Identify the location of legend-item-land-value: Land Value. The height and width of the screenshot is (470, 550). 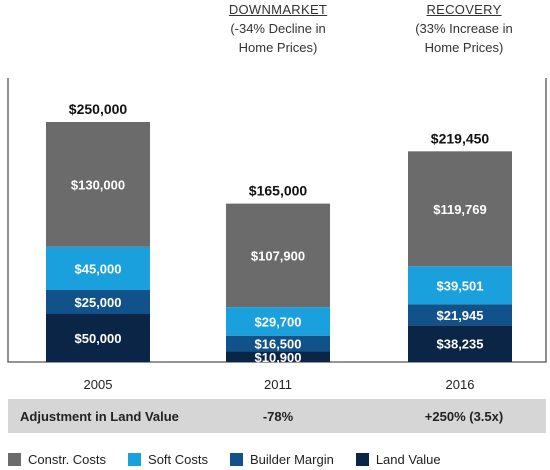
(398, 459).